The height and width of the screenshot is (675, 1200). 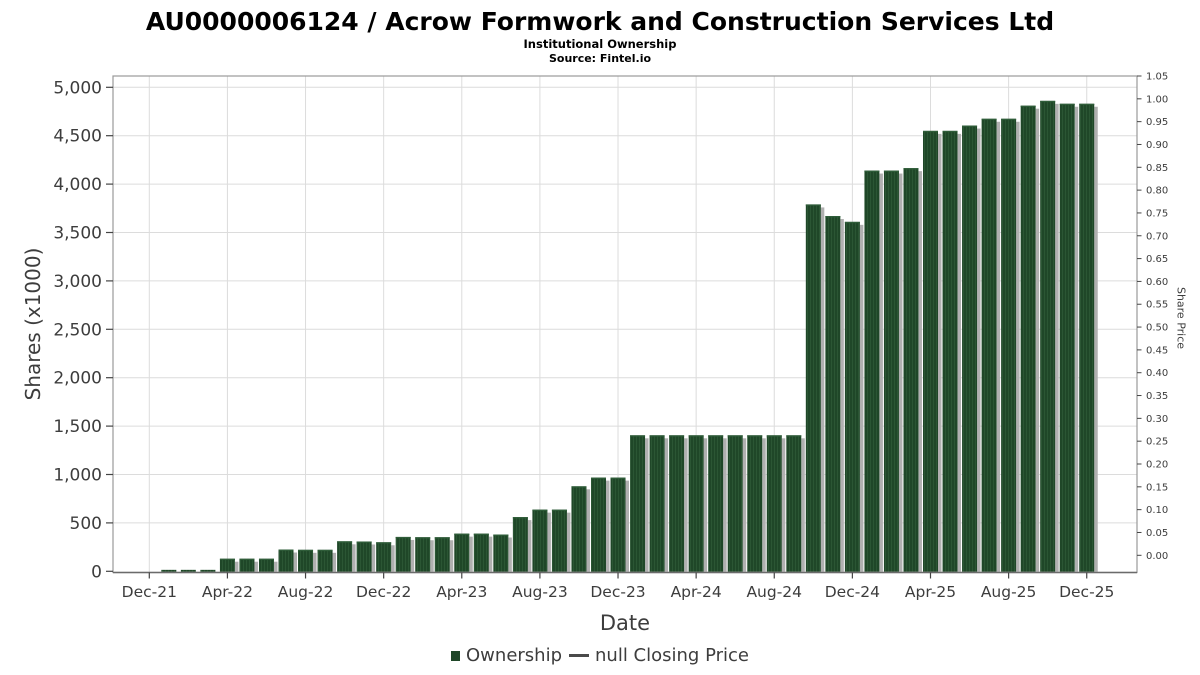 What do you see at coordinates (306, 592) in the screenshot?
I see `x-tick-label: Aug-22` at bounding box center [306, 592].